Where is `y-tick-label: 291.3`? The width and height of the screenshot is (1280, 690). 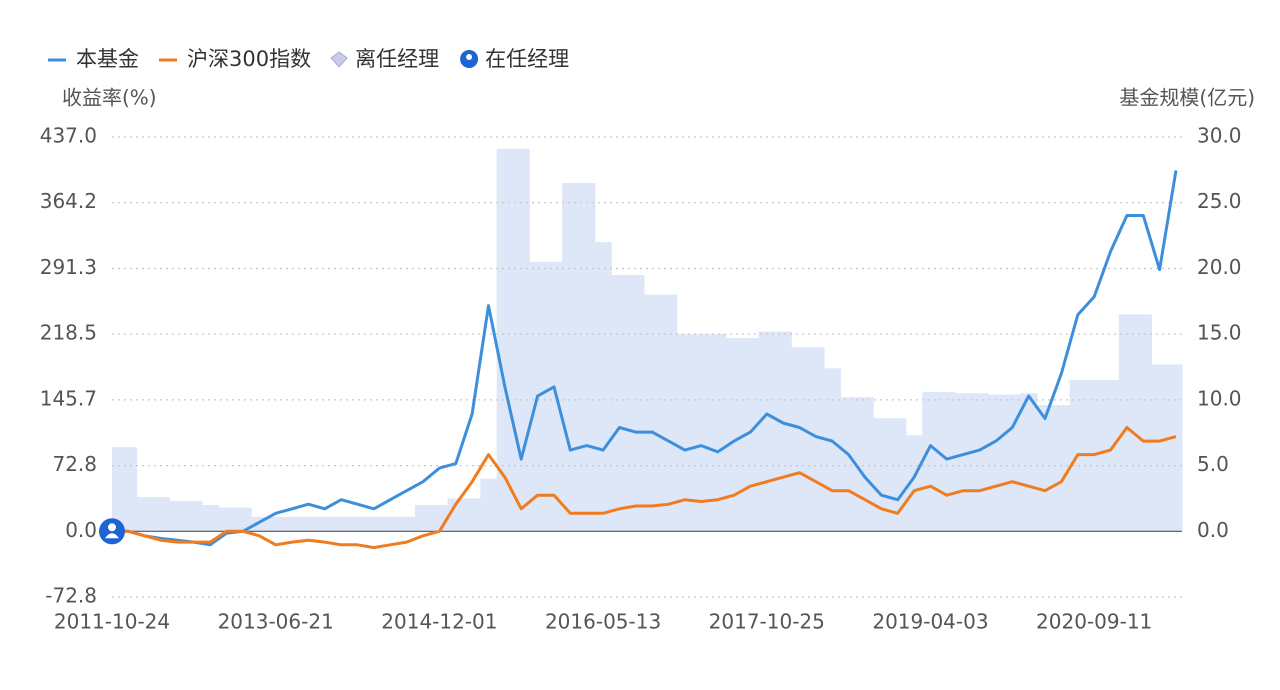 y-tick-label: 291.3 is located at coordinates (68, 267).